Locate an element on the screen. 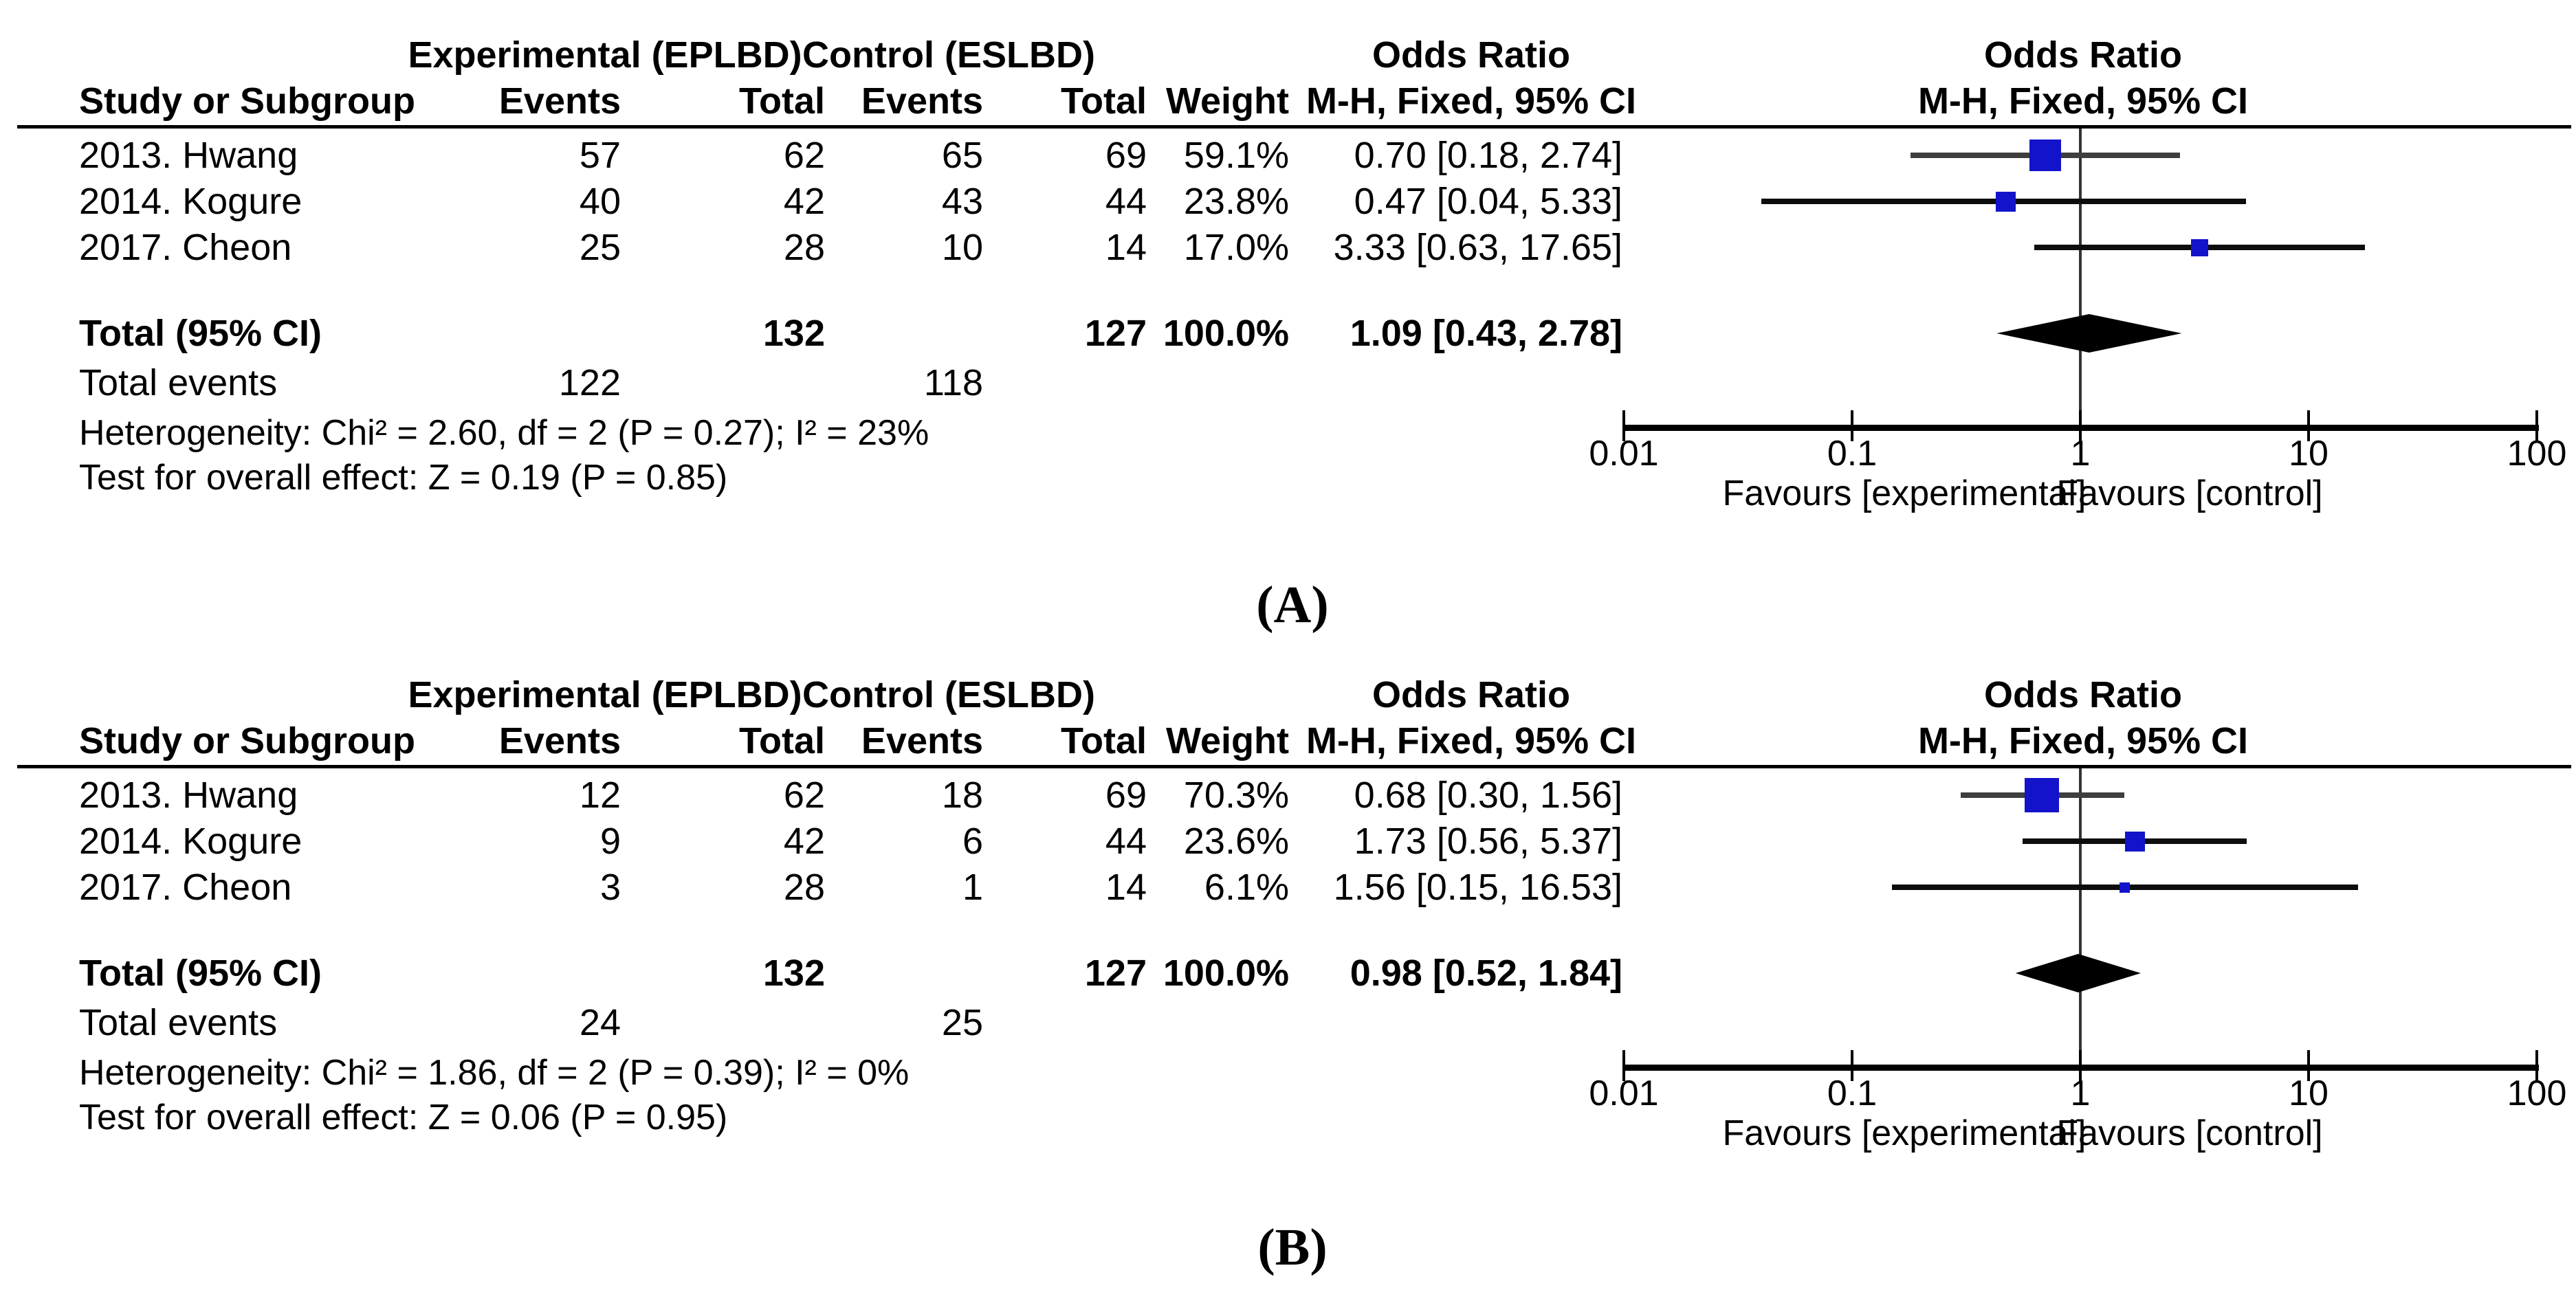 This screenshot has width=2576, height=1290. study-or-ci: 0.70 [0.18, 2.74] is located at coordinates (1488, 156).